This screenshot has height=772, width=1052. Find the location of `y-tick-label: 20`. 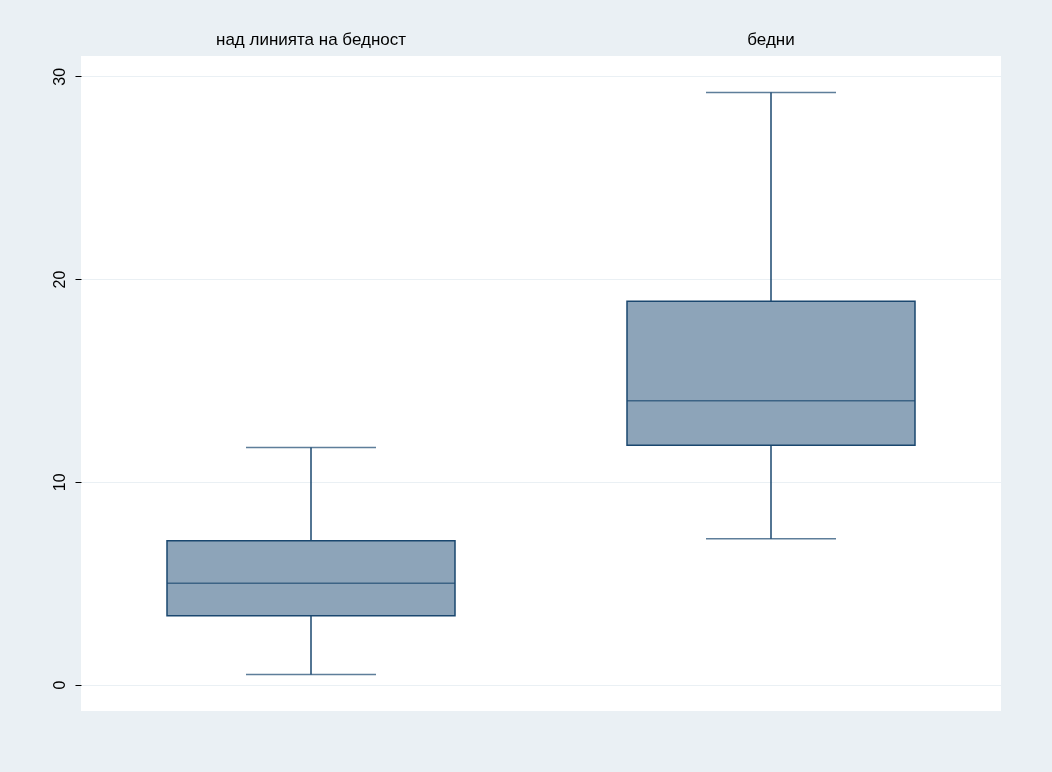

y-tick-label: 20 is located at coordinates (59, 279).